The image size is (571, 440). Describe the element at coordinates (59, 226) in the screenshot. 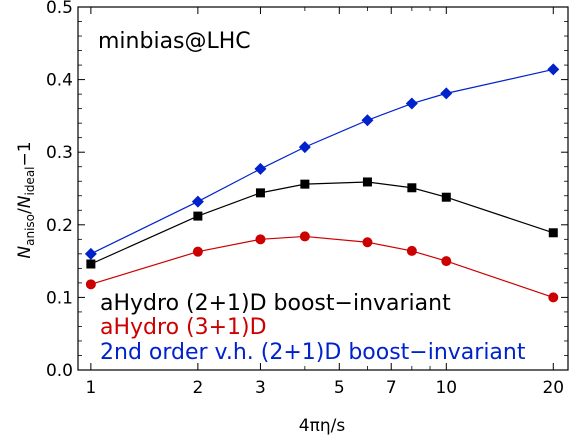

I see `y-tick-label: 0.2` at that location.